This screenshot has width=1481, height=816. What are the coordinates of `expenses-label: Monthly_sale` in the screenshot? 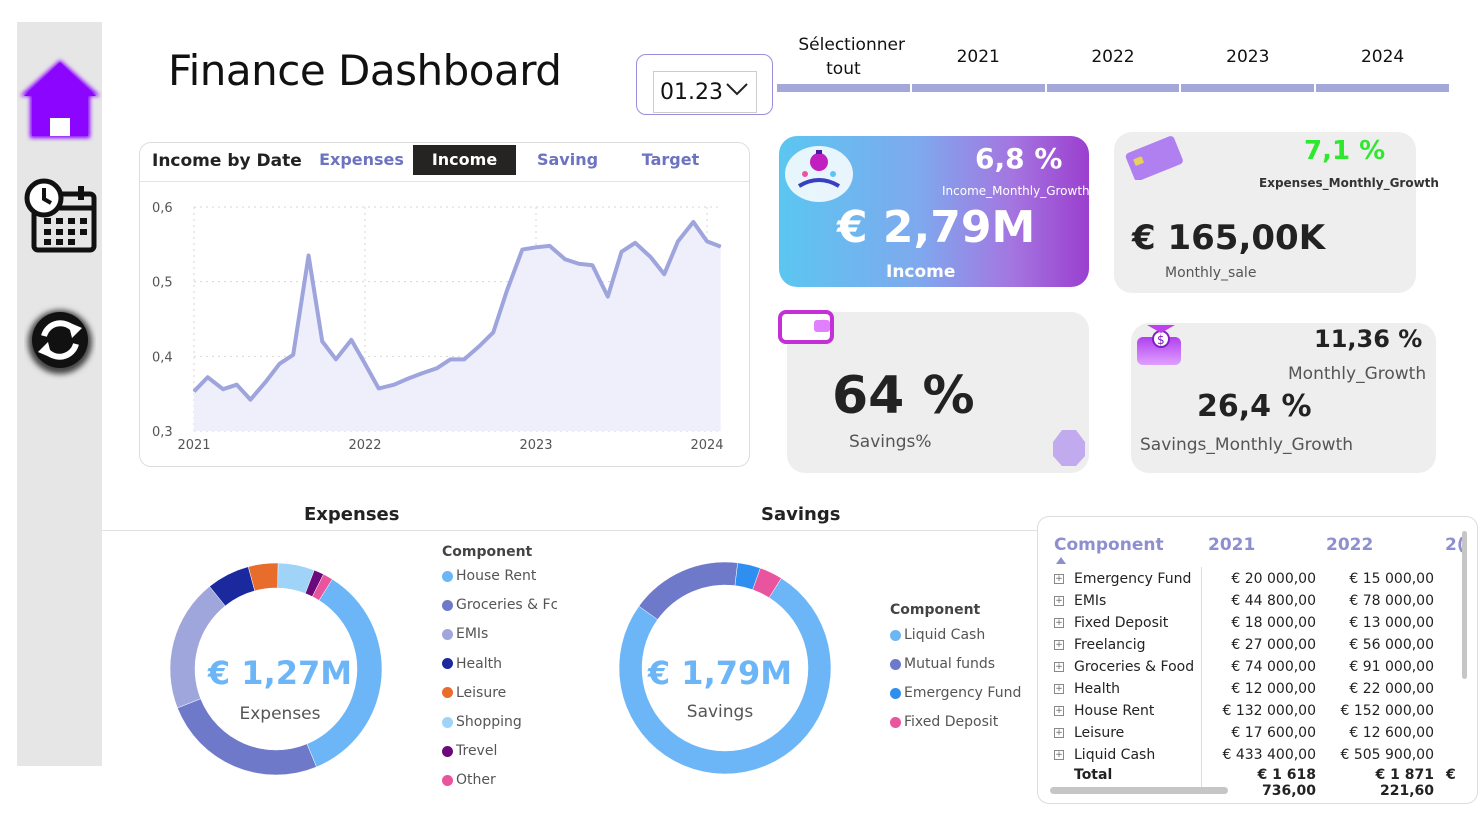 It's located at (1211, 273).